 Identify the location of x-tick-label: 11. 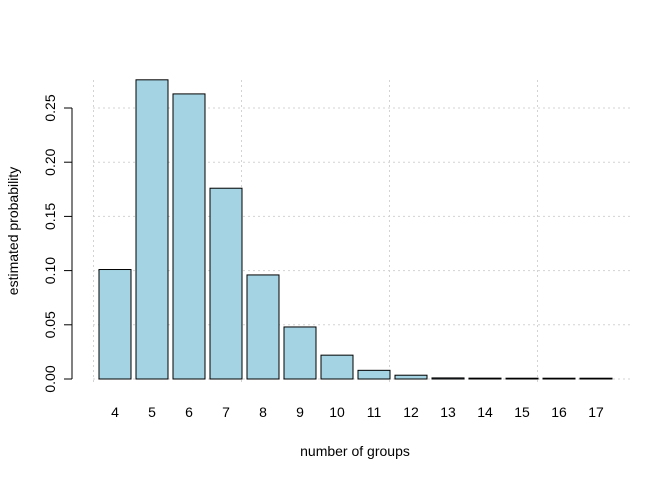
(374, 412).